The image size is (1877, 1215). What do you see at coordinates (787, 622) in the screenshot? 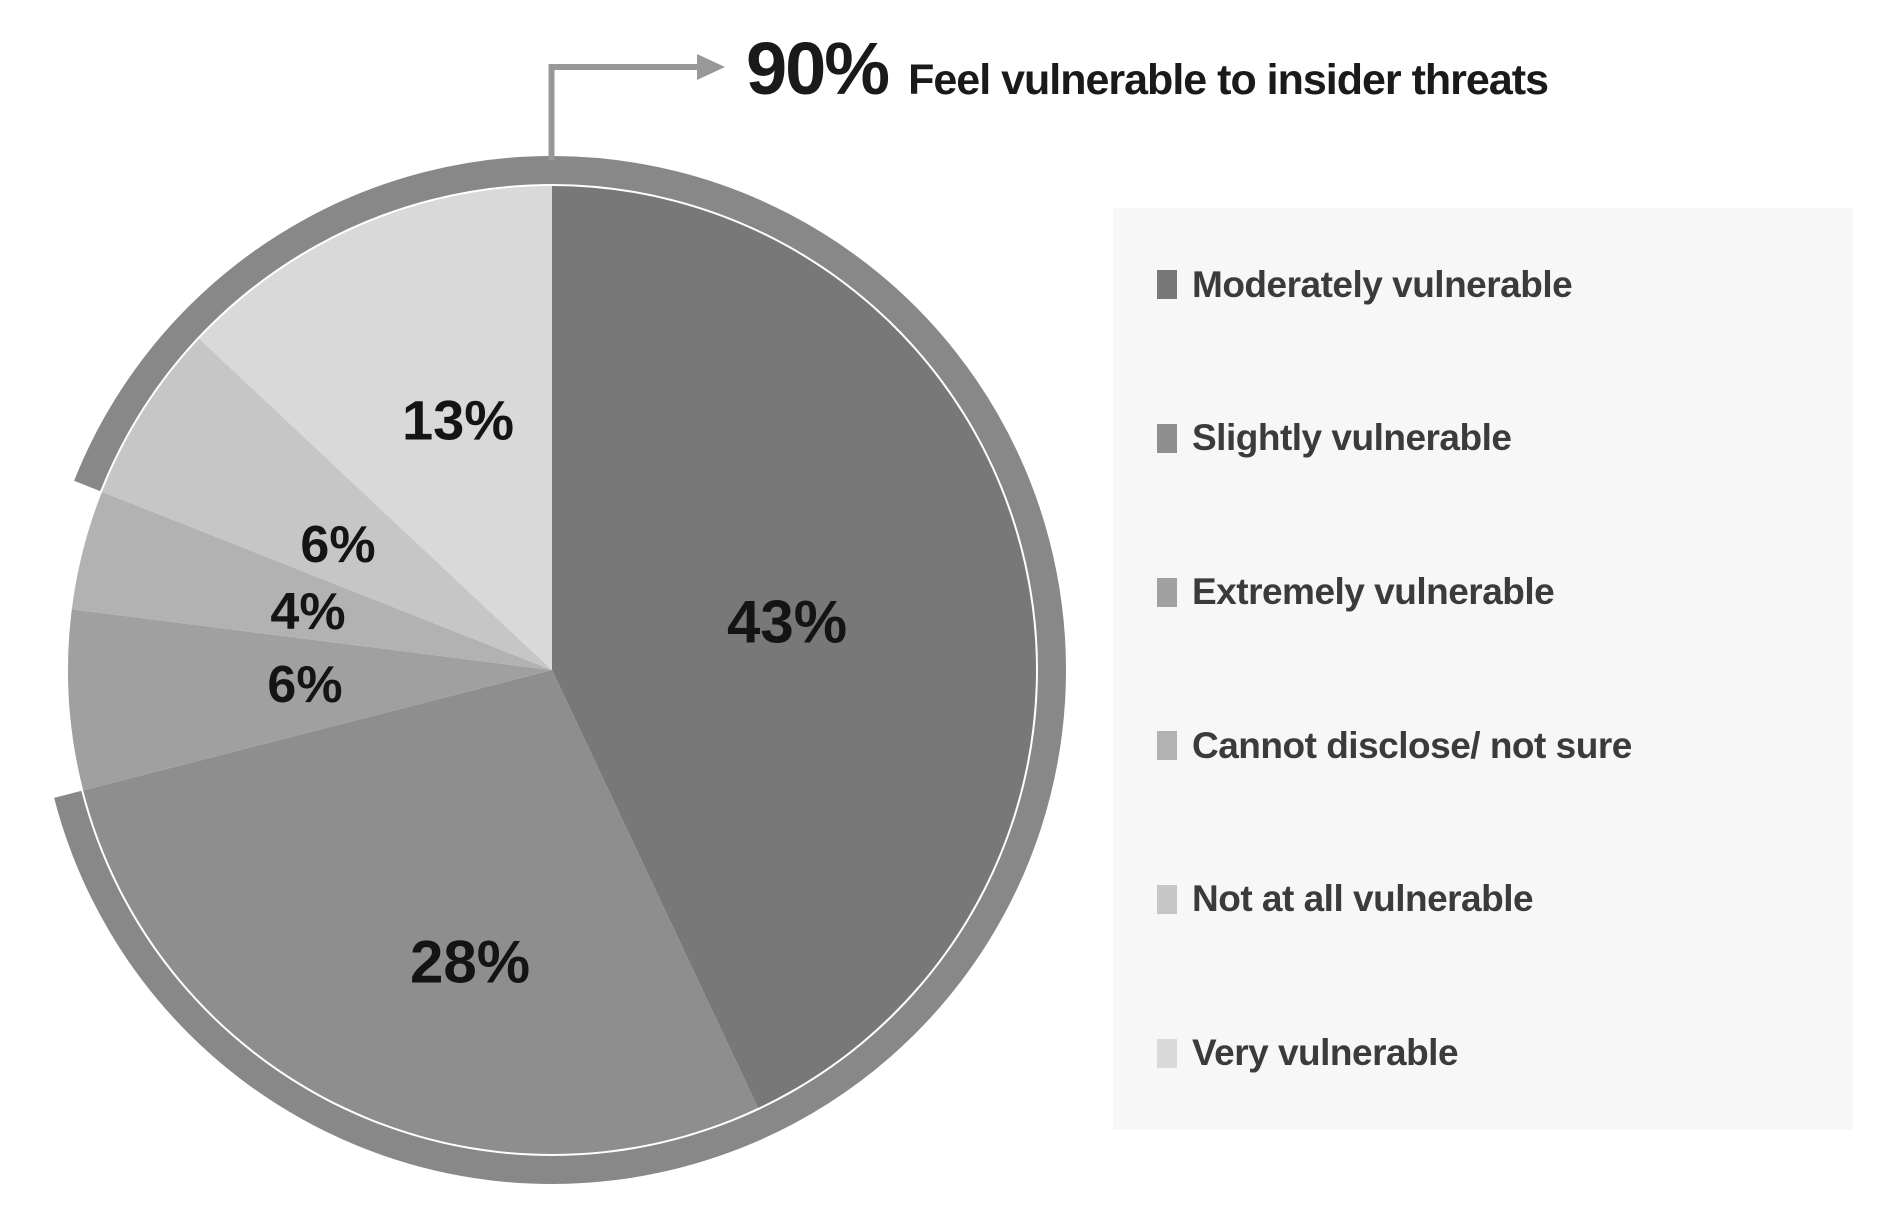
I see `slice-label: 43%` at bounding box center [787, 622].